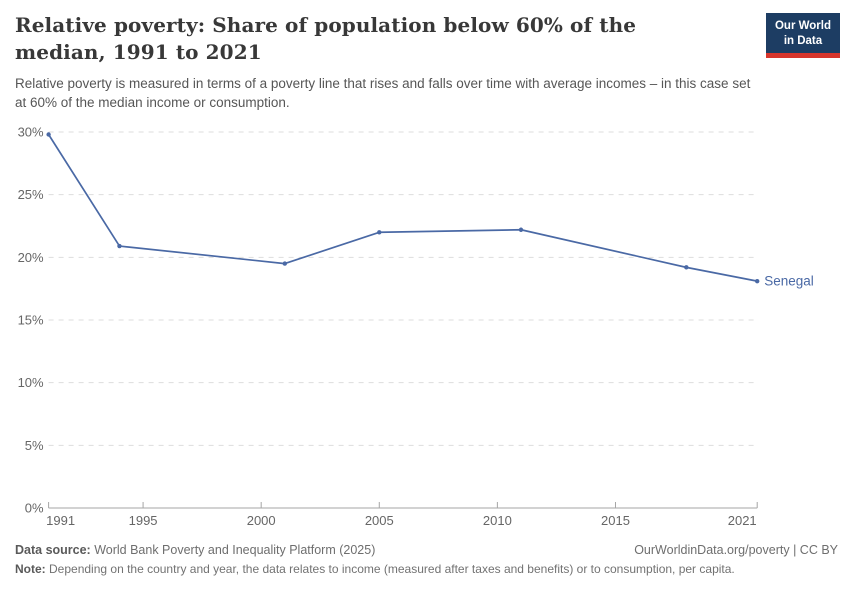 The height and width of the screenshot is (600, 850). Describe the element at coordinates (803, 40) in the screenshot. I see `owid-logo-line2: in Data` at that location.